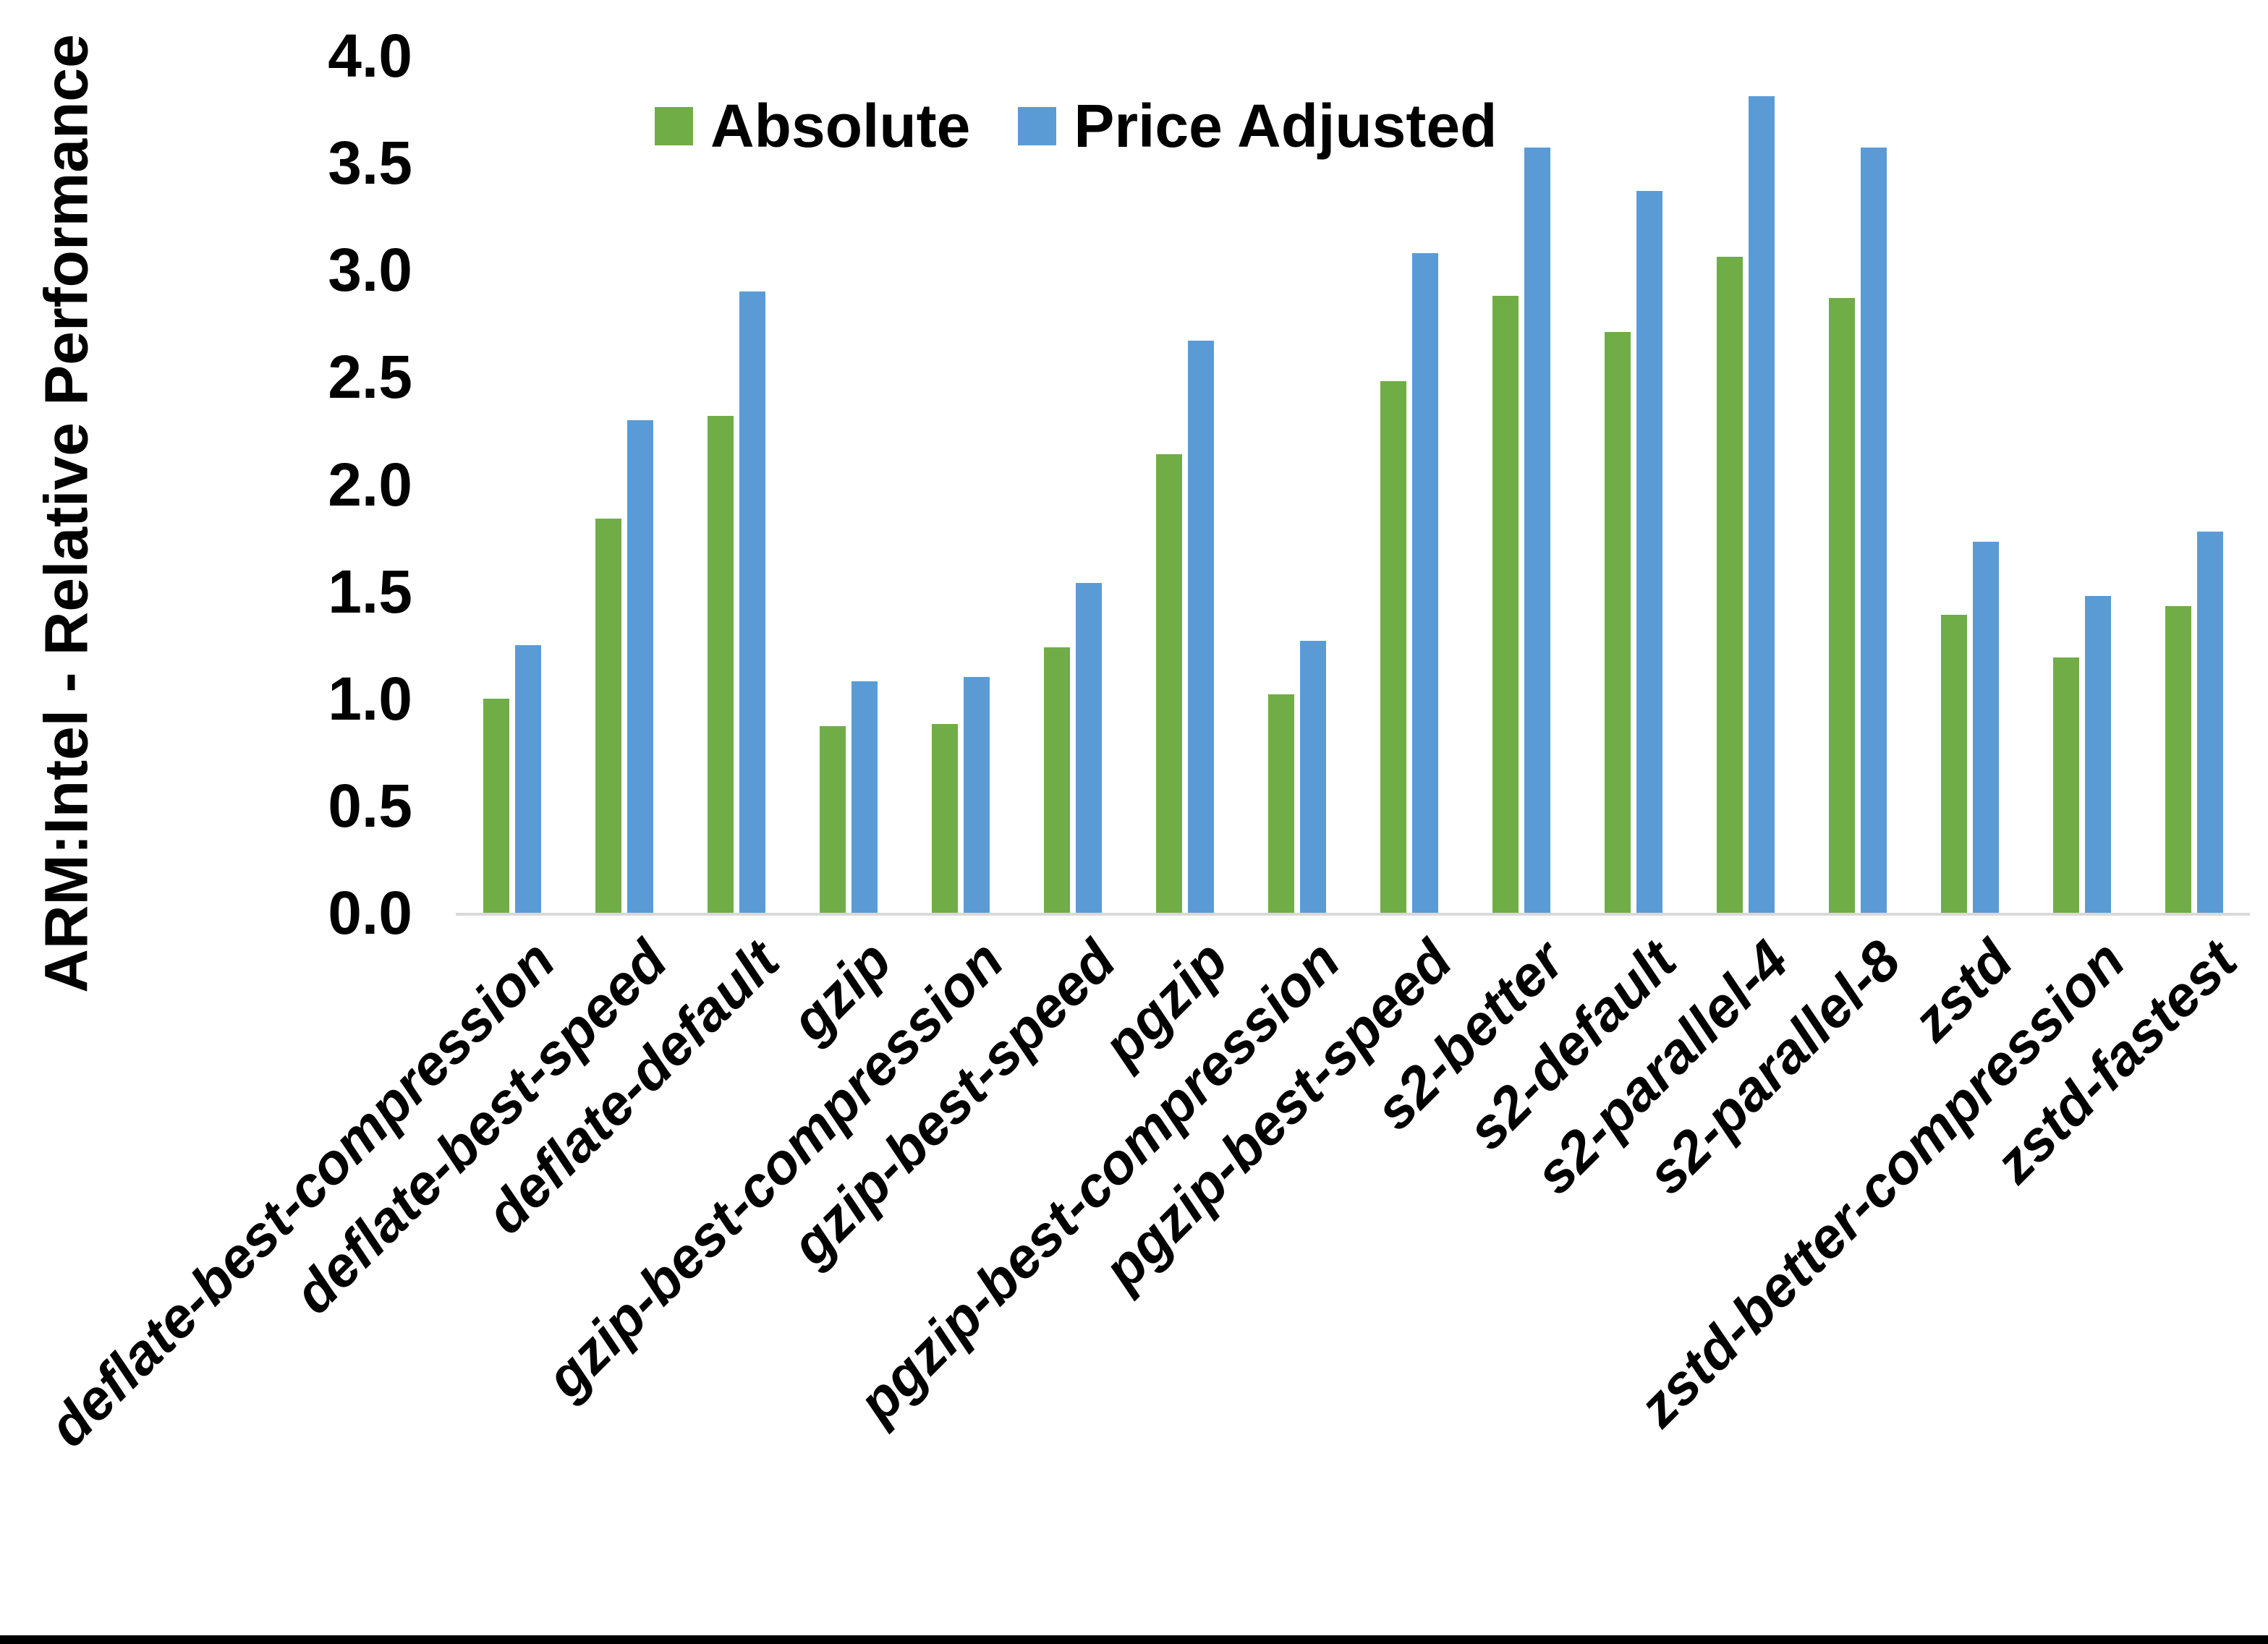 This screenshot has width=2268, height=1644. I want to click on legend-label-absolute: Absolute, so click(841, 126).